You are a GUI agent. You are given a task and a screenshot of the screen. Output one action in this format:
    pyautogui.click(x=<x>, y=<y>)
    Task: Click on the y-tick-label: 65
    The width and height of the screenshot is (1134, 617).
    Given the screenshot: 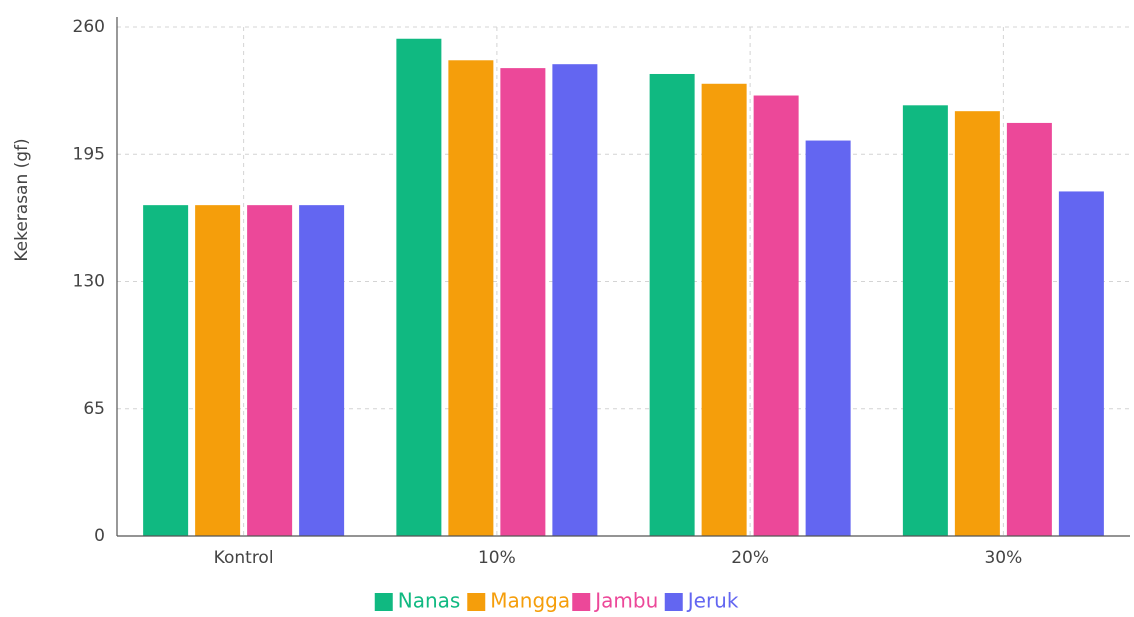 What is the action you would take?
    pyautogui.click(x=94, y=409)
    